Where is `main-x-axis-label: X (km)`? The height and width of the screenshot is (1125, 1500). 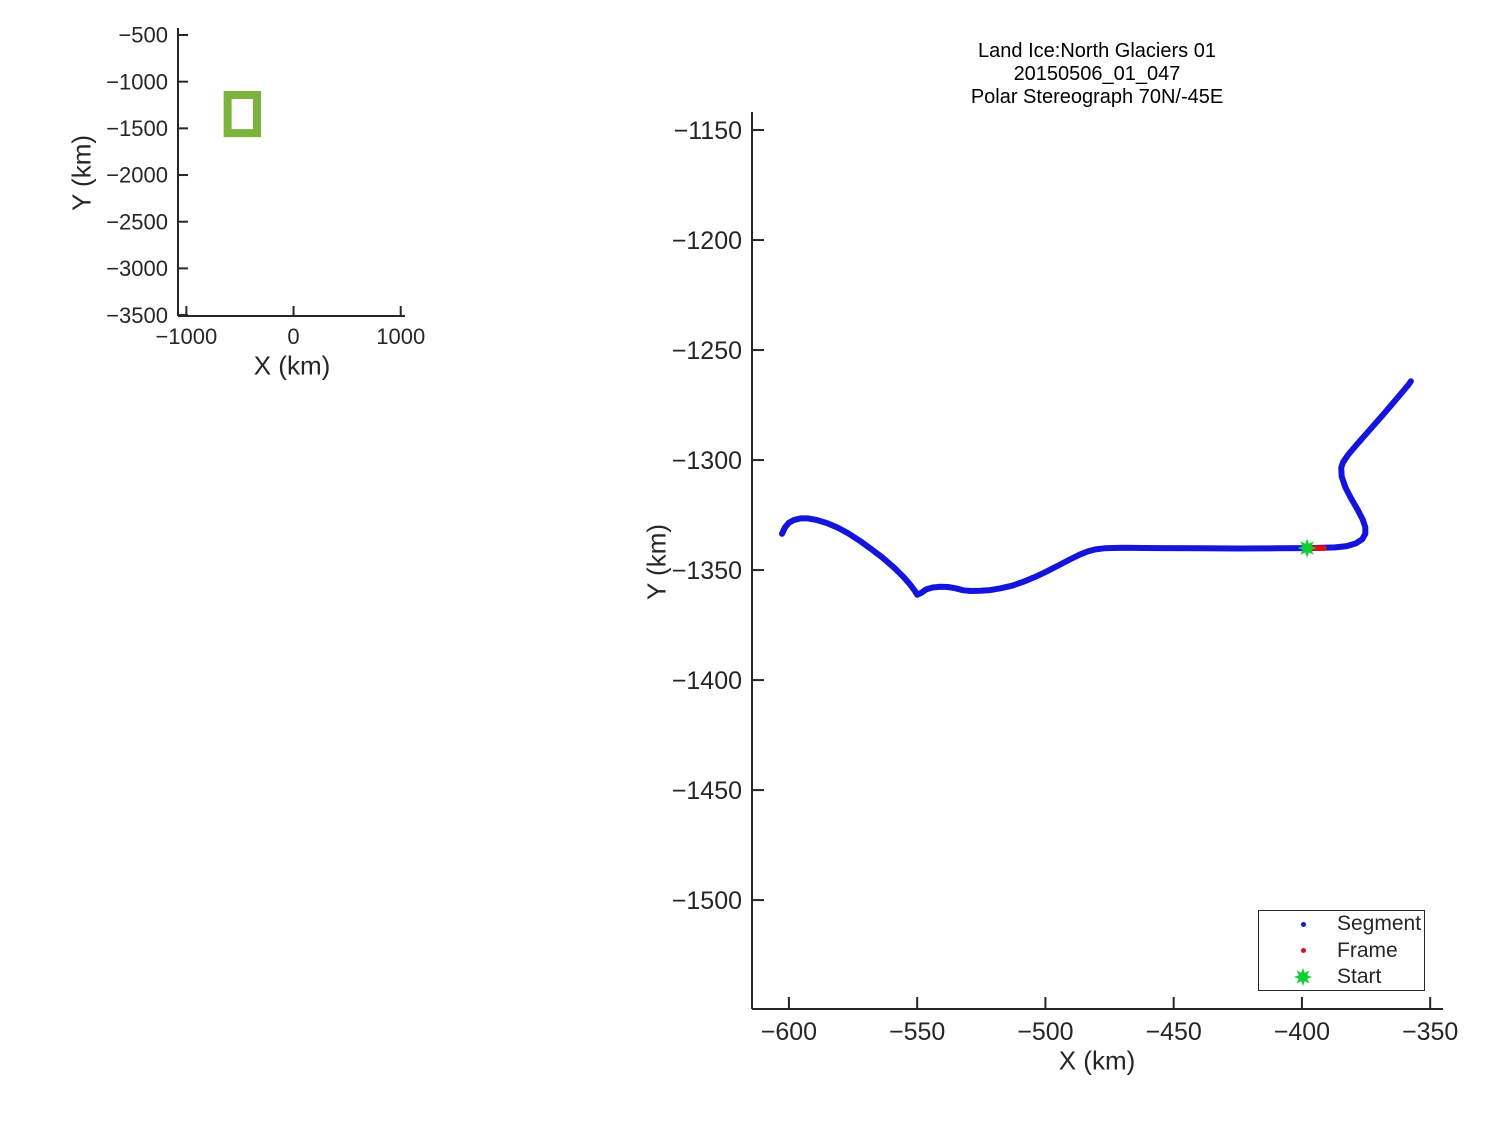
main-x-axis-label: X (km) is located at coordinates (1097, 1060).